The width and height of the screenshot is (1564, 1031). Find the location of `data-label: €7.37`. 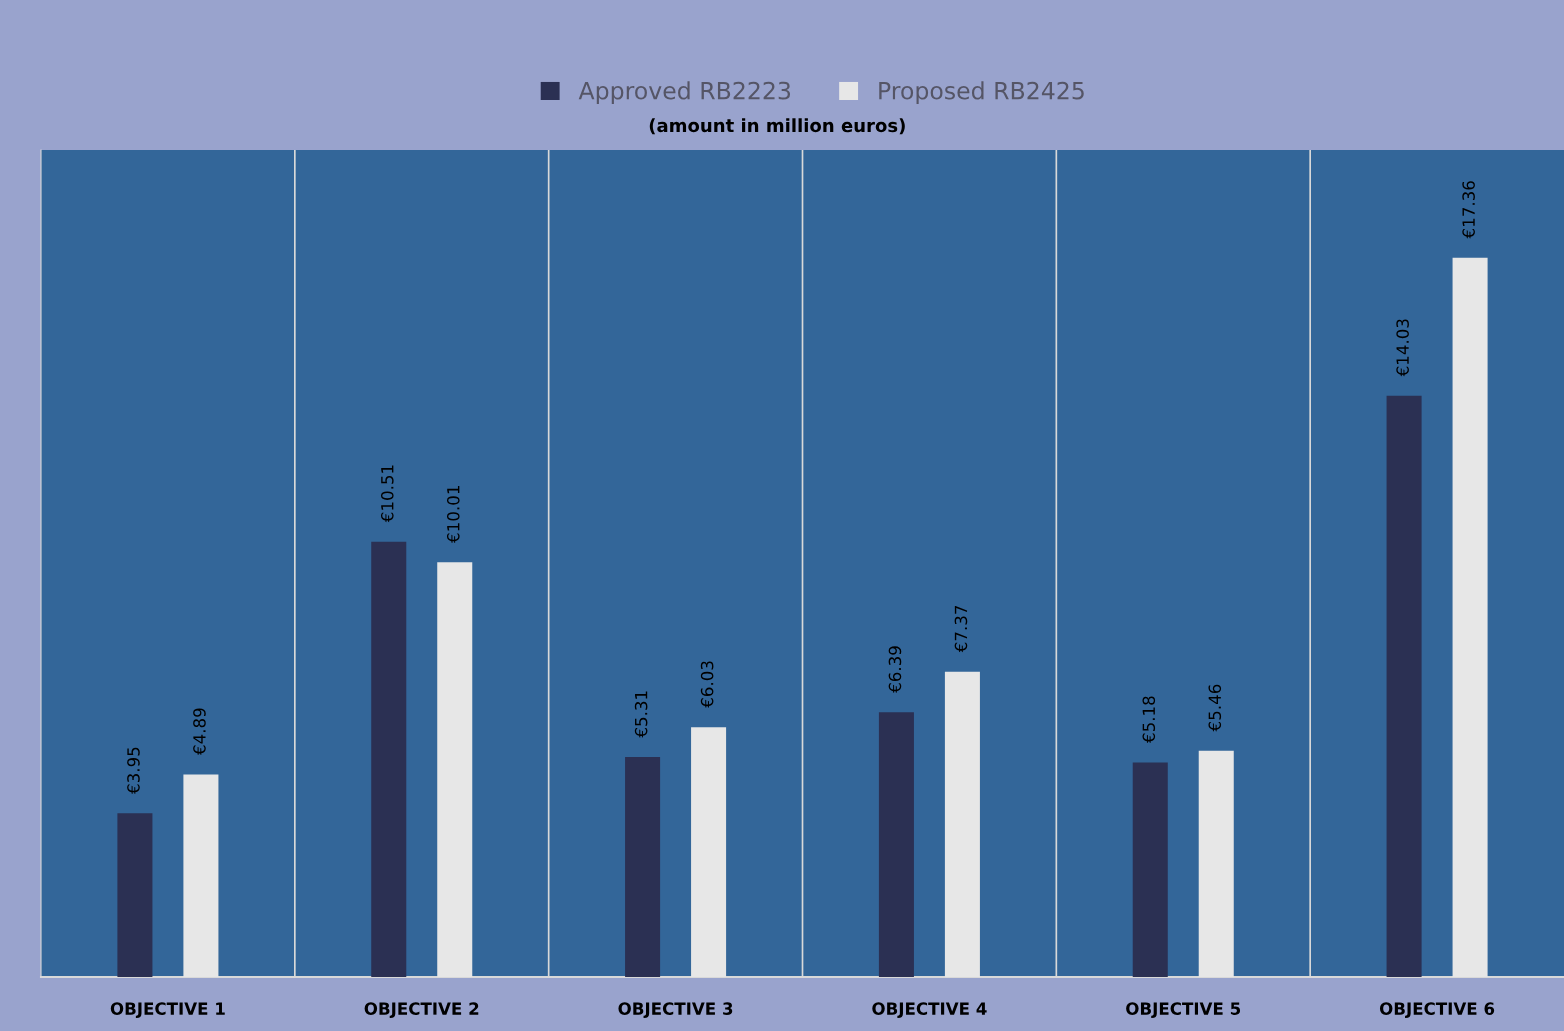

data-label: €7.37 is located at coordinates (961, 629).